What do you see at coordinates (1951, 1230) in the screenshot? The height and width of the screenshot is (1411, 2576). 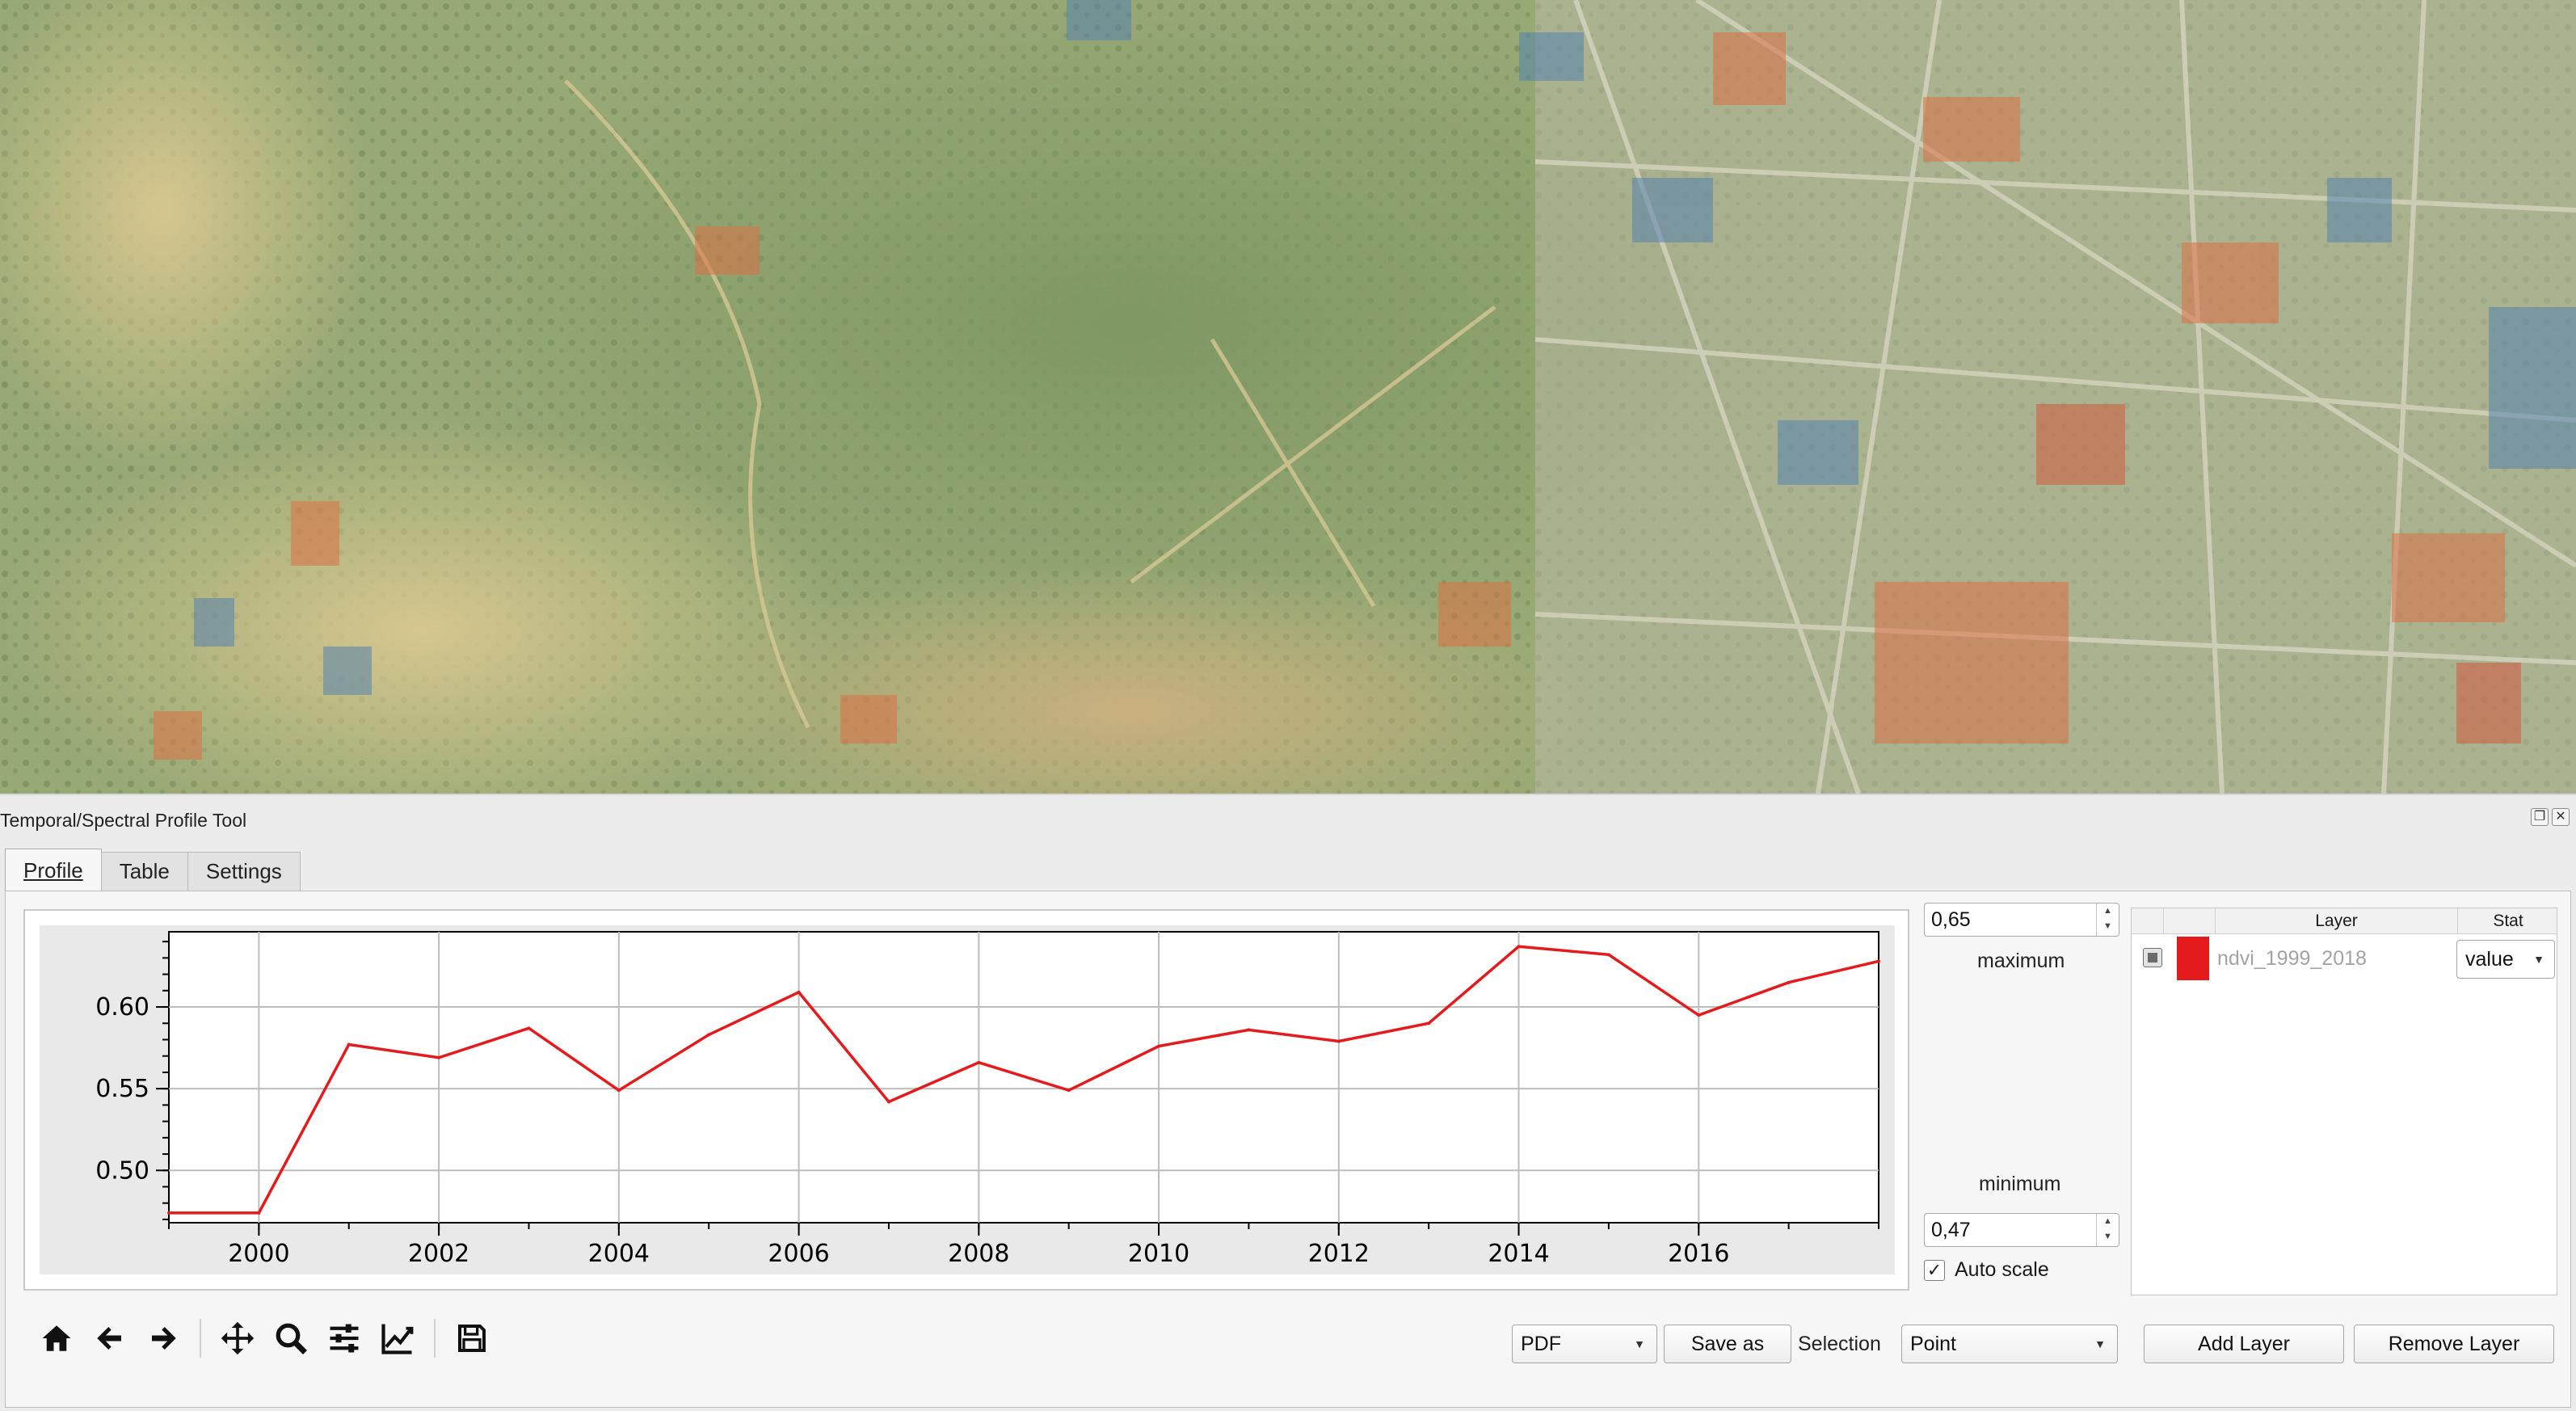 I see `minimum-value: 0,47` at bounding box center [1951, 1230].